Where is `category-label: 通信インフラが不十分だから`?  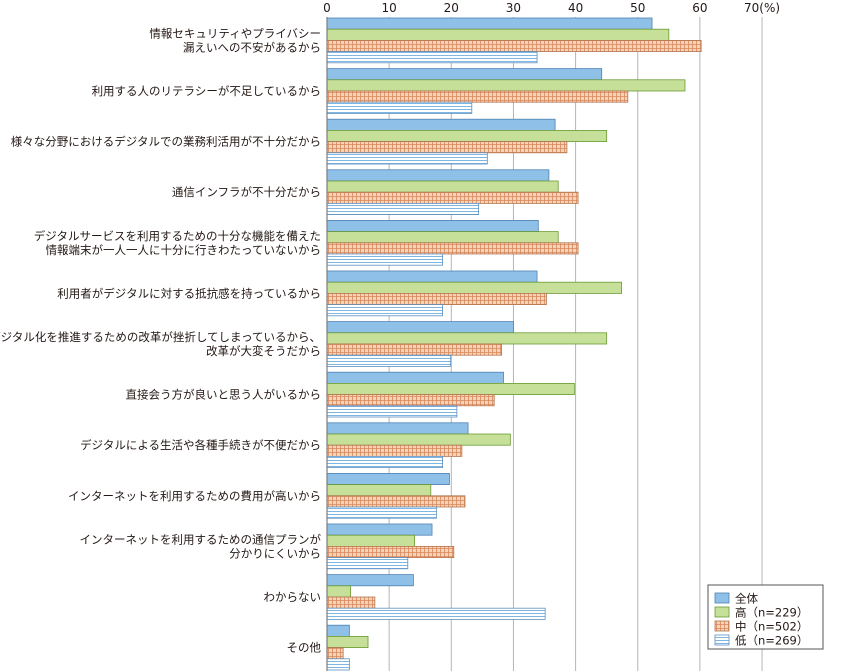 category-label: 通信インフラが不十分だから is located at coordinates (246, 192).